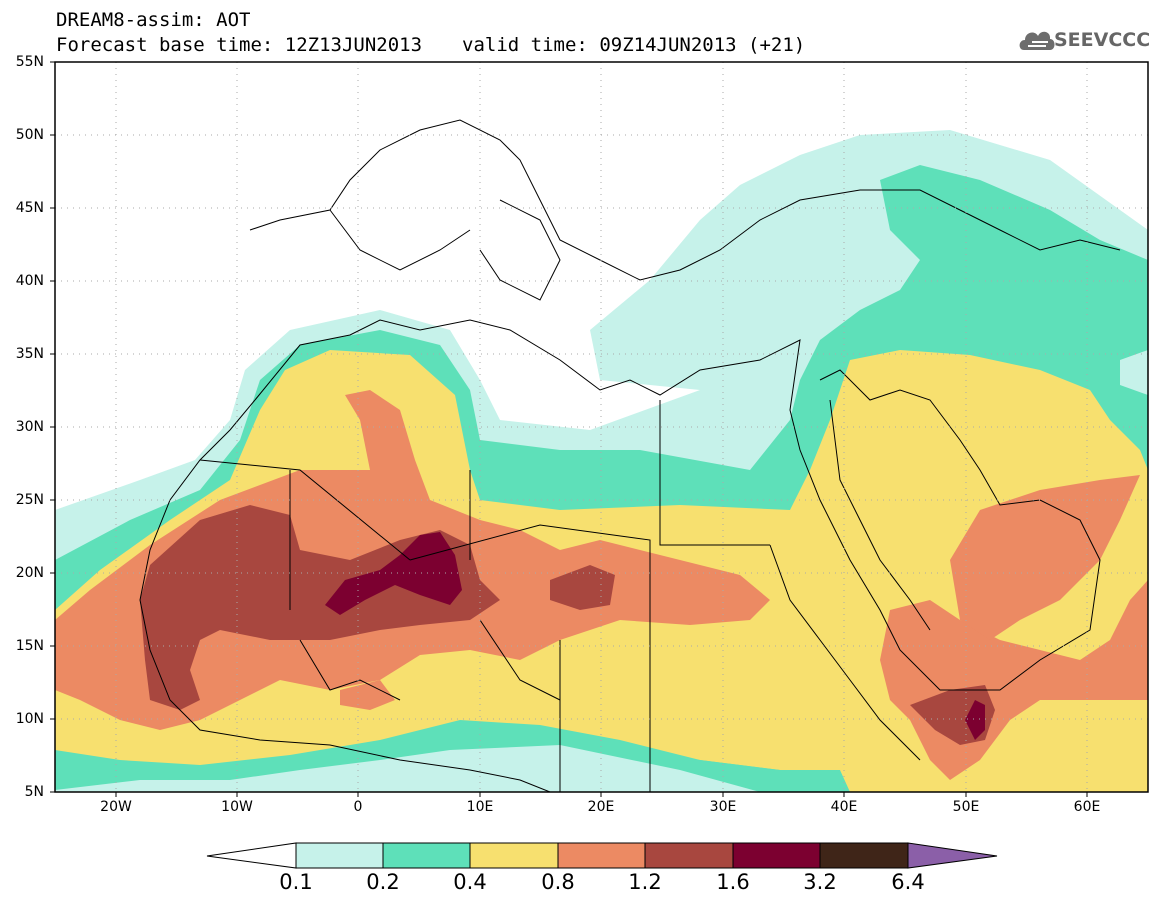 This screenshot has height=905, width=1165. What do you see at coordinates (723, 807) in the screenshot?
I see `lon-label-30e: 30E` at bounding box center [723, 807].